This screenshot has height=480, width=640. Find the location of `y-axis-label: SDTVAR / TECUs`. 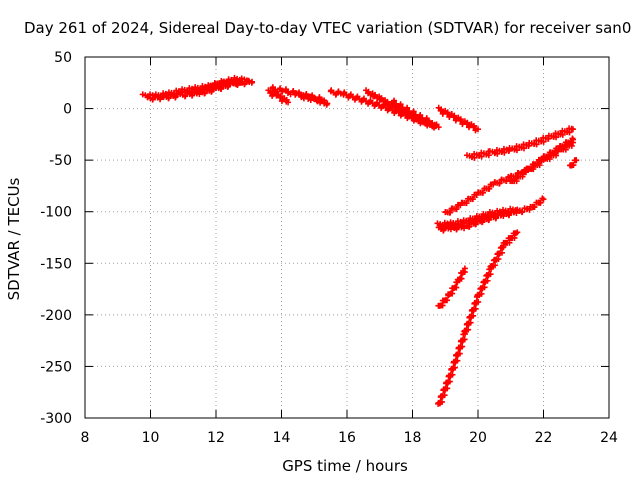

y-axis-label: SDTVAR / TECUs is located at coordinates (14, 238).